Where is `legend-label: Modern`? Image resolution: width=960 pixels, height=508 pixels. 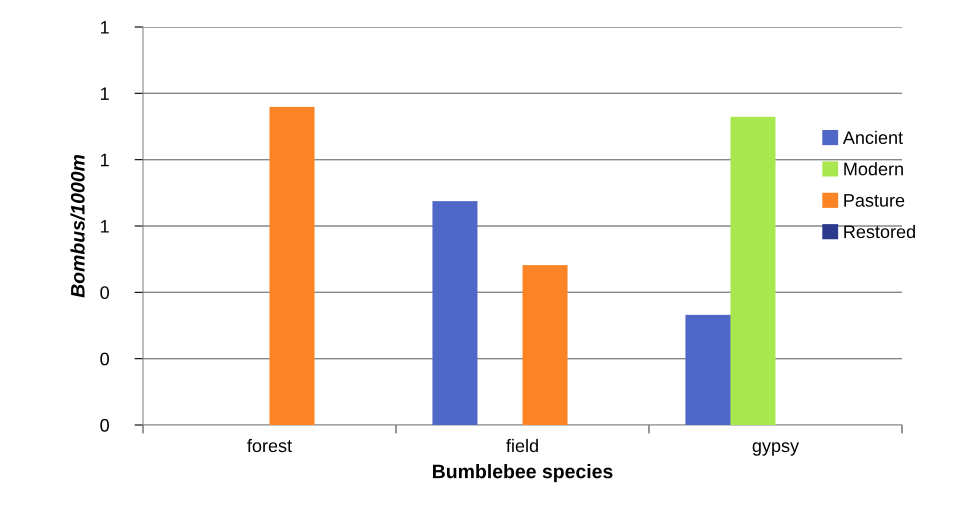
legend-label: Modern is located at coordinates (873, 169).